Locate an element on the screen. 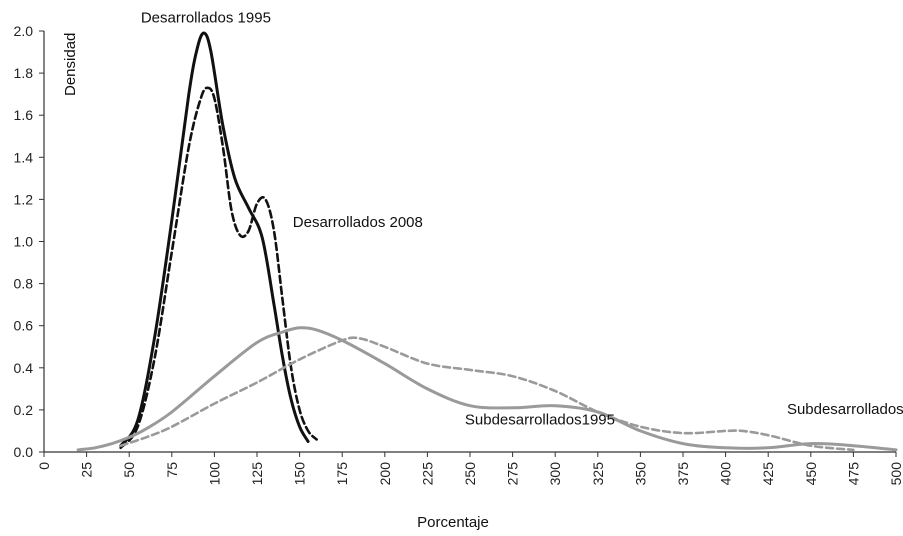  x-tick-label: 325 is located at coordinates (598, 474).